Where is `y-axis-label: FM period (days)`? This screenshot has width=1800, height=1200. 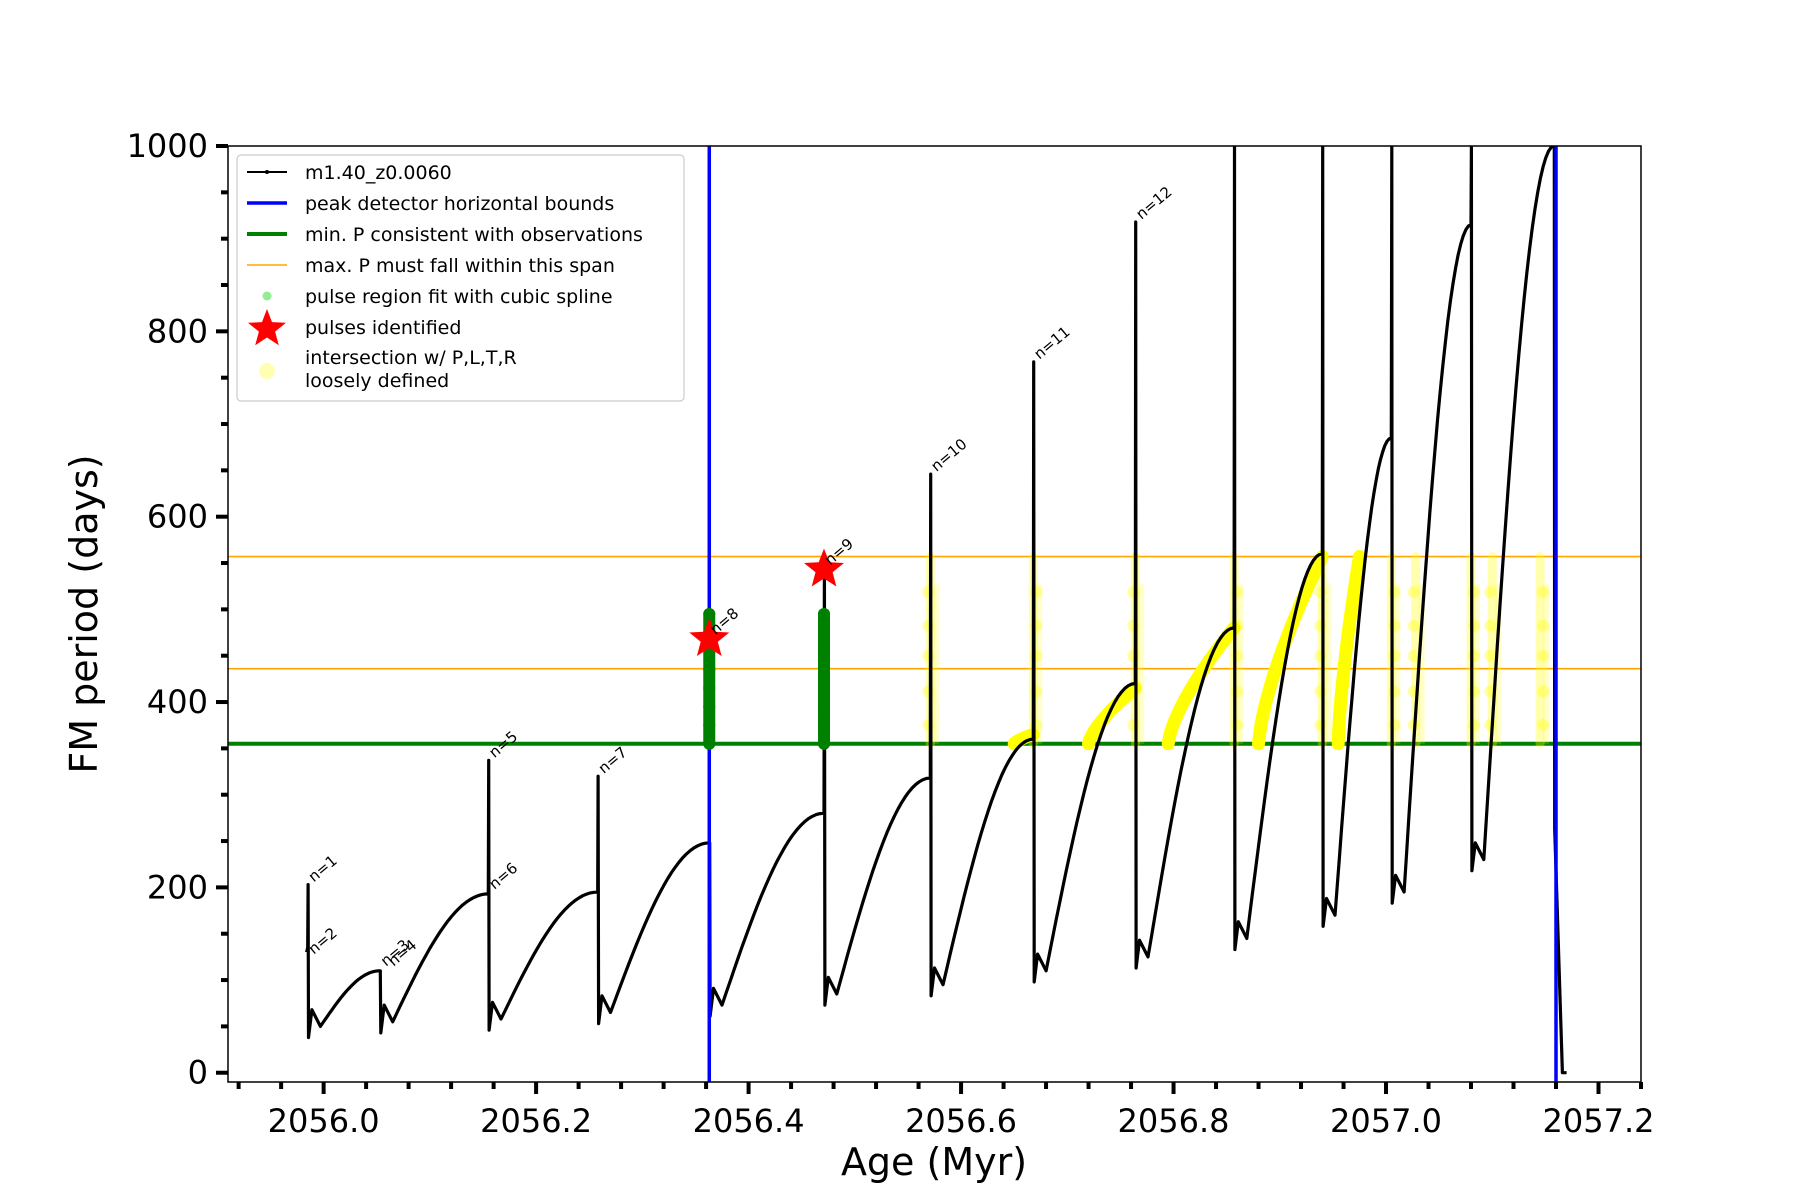
y-axis-label: FM period (days) is located at coordinates (84, 613).